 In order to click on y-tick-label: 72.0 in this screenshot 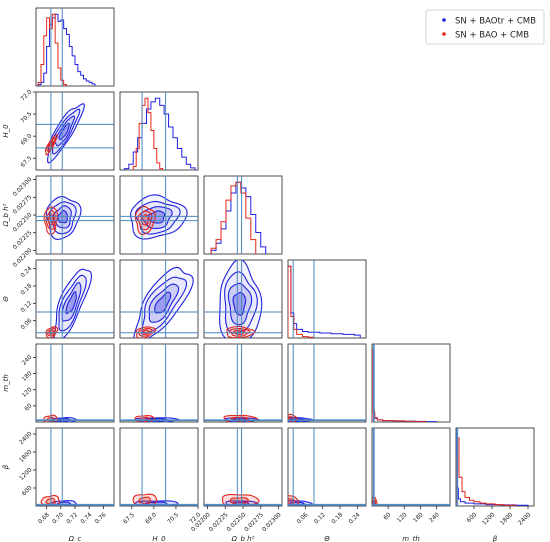, I will do `click(27, 96)`.